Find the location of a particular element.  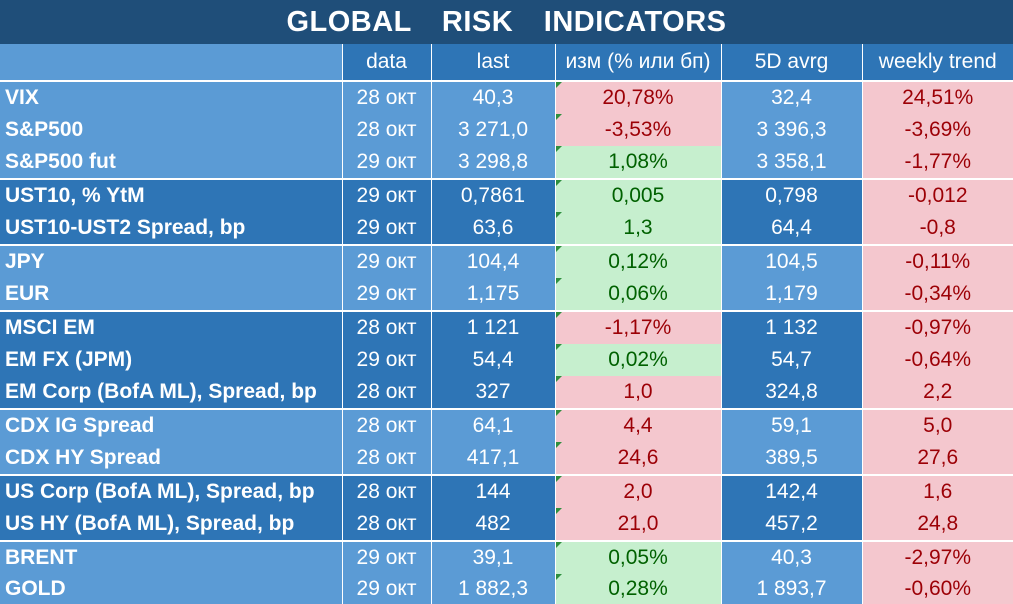

change-cell: 1,0 is located at coordinates (637, 392).